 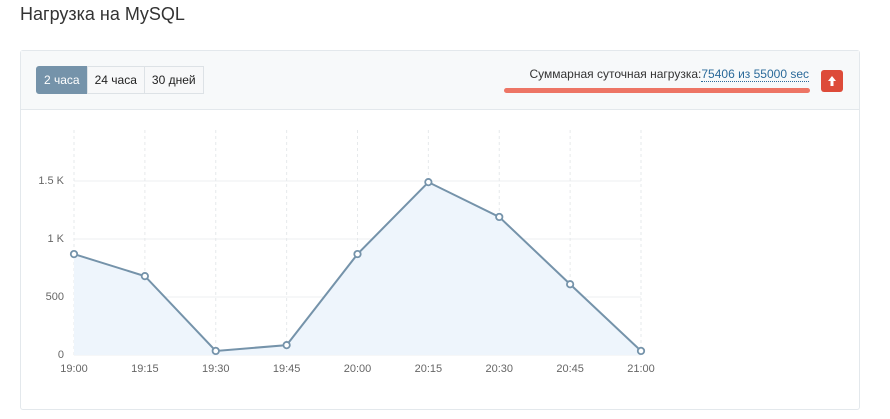 I want to click on y-tick-label: 1 K, so click(x=55, y=239).